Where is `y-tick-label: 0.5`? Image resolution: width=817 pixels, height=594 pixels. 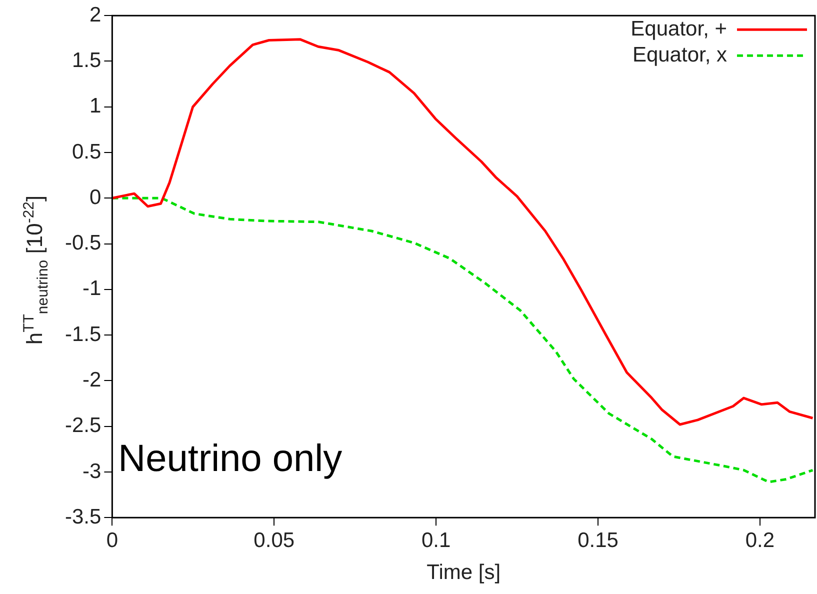
y-tick-label: 0.5 is located at coordinates (87, 152).